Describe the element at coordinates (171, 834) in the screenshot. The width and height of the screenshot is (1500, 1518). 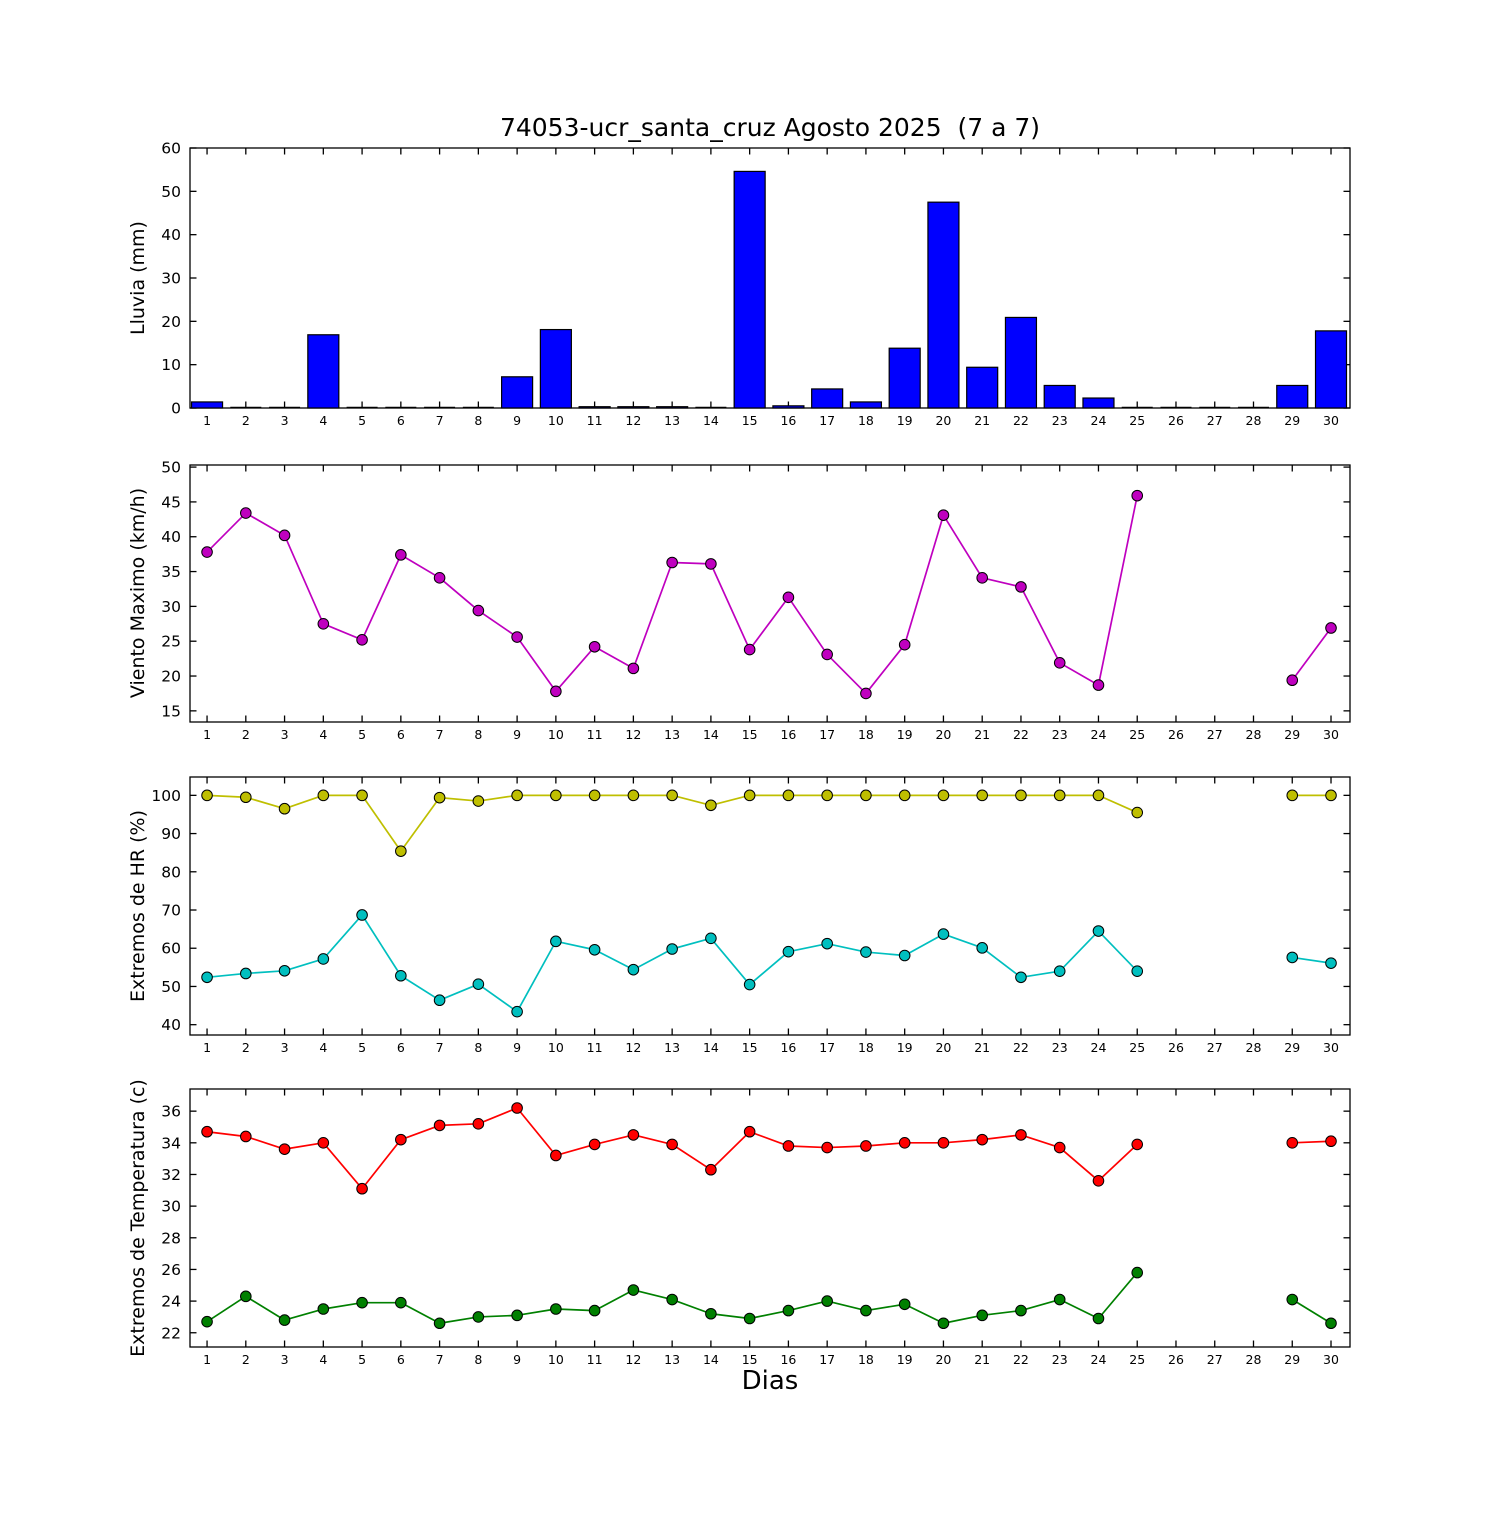
I see `y-tick-label: 90` at that location.